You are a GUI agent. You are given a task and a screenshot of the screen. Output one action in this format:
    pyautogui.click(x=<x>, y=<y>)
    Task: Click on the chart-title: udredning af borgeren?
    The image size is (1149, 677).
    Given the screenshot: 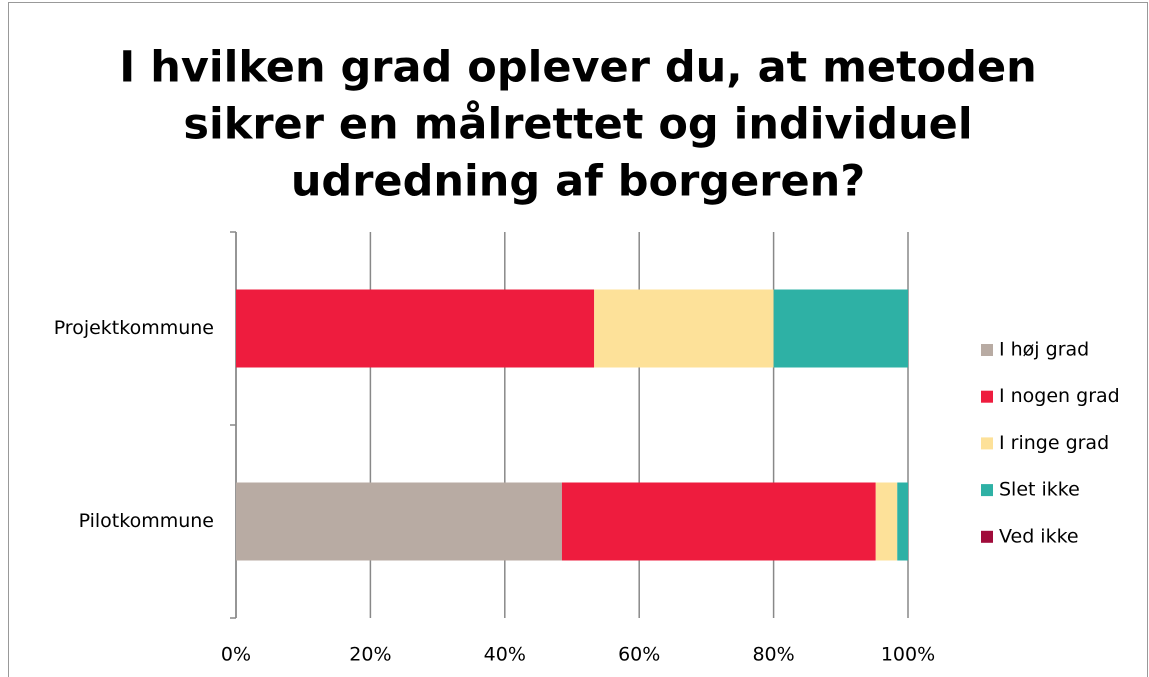 What is the action you would take?
    pyautogui.click(x=578, y=182)
    